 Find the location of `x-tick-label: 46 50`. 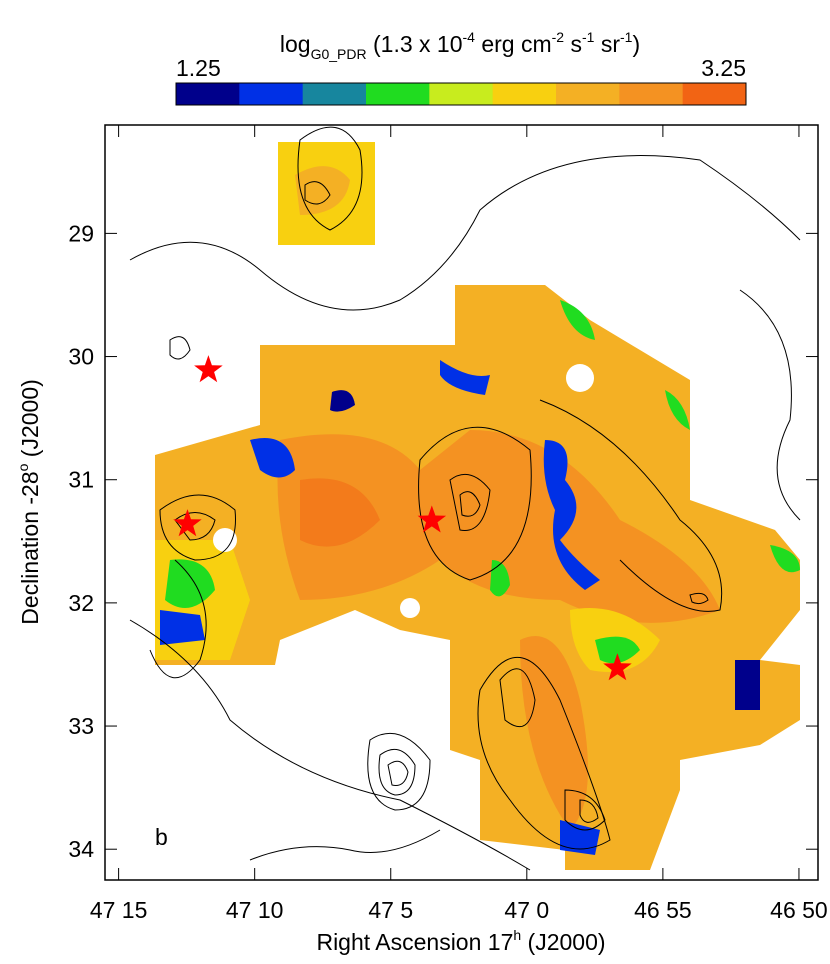

x-tick-label: 46 50 is located at coordinates (799, 910).